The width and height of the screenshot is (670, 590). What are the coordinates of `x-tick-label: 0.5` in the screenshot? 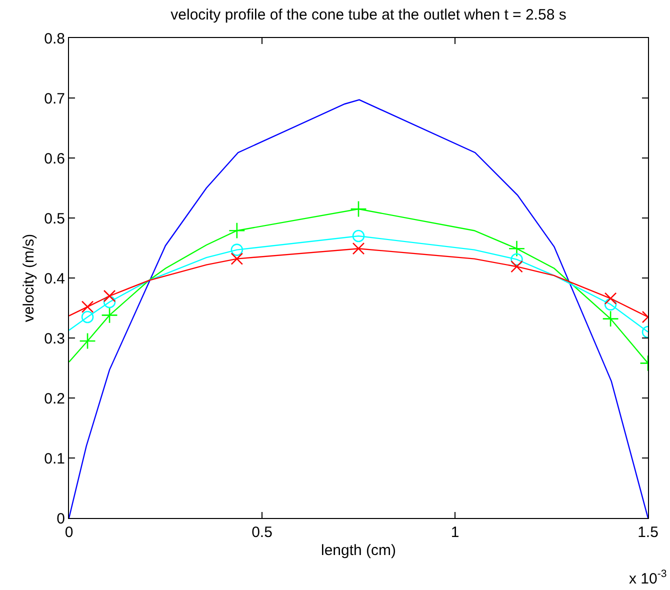 It's located at (262, 532).